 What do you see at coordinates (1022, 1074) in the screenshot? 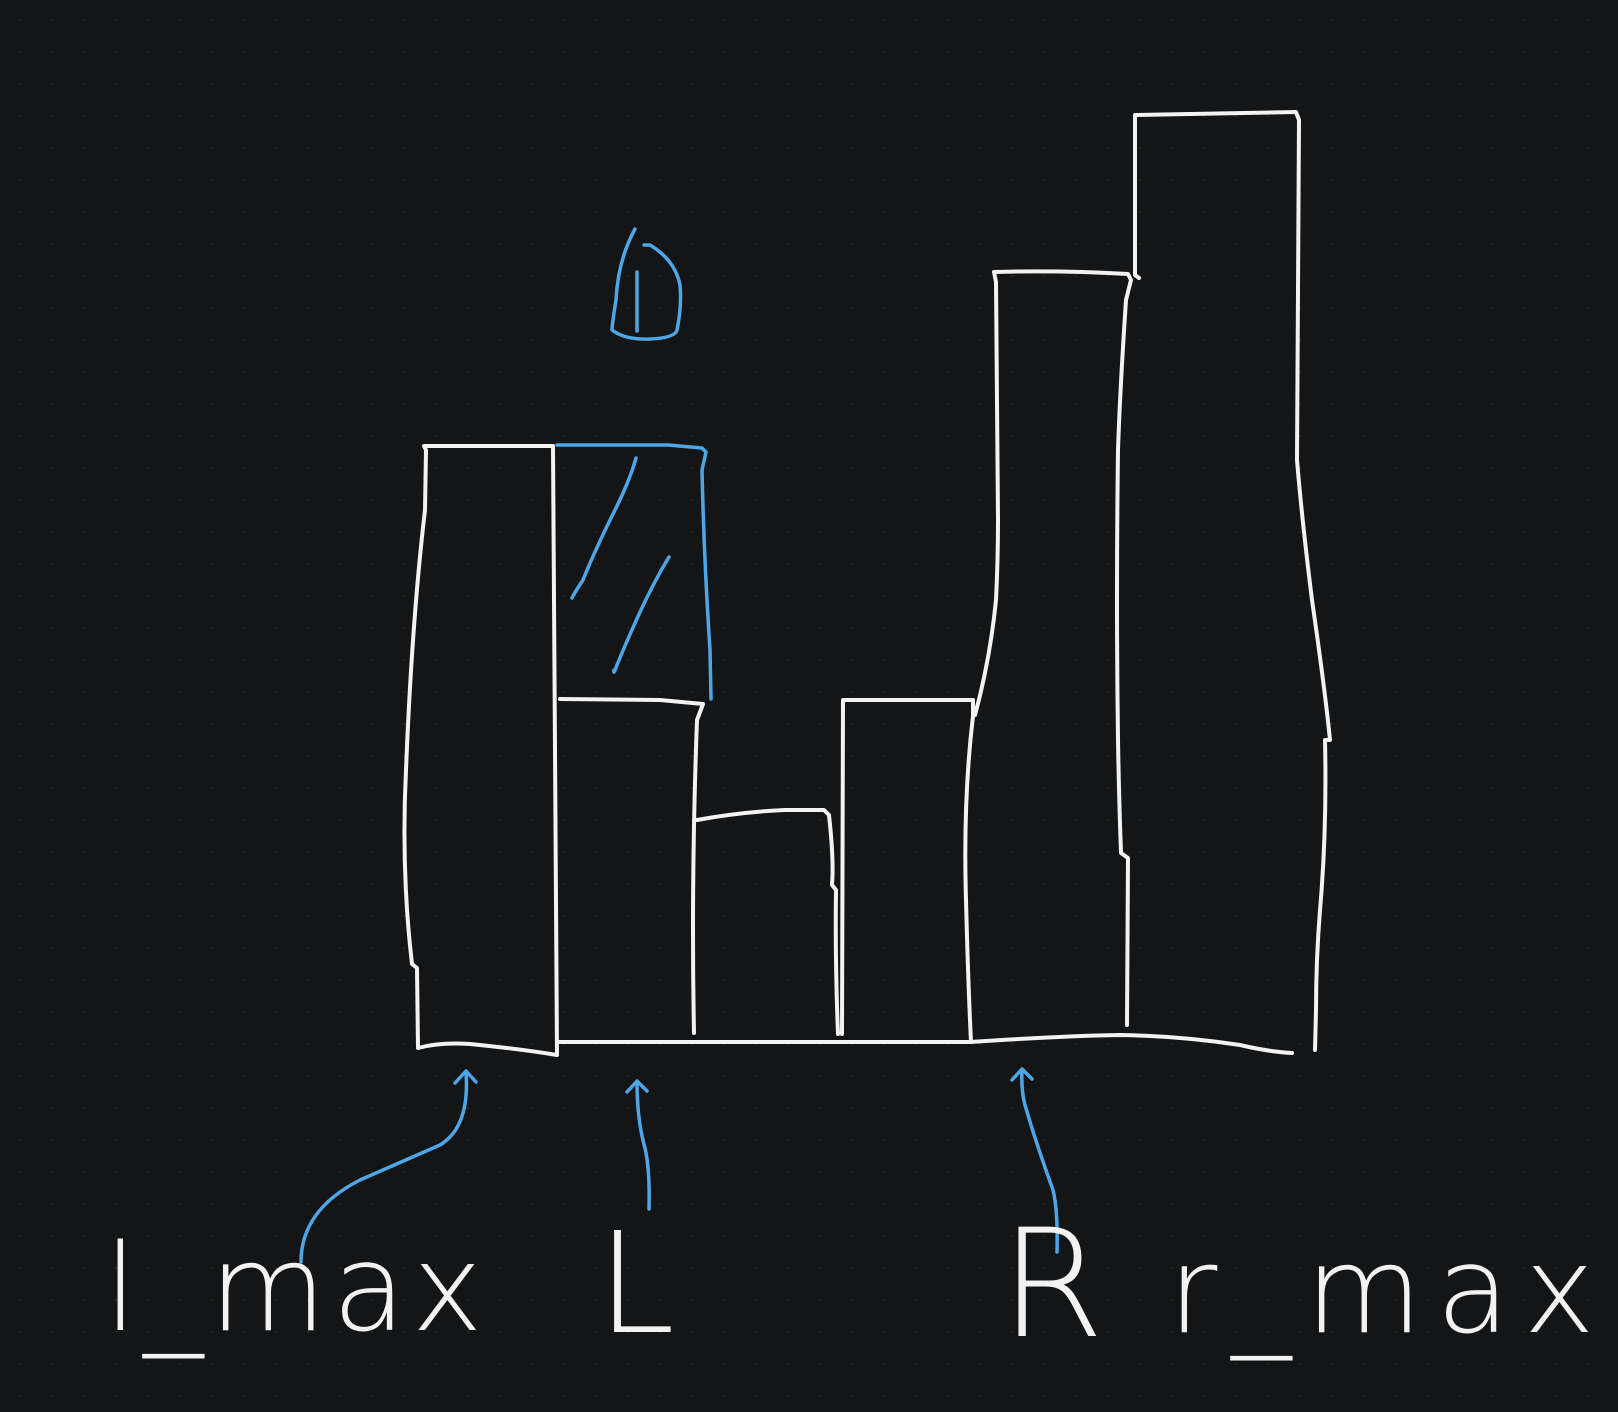
I see `arrow-R-head` at bounding box center [1022, 1074].